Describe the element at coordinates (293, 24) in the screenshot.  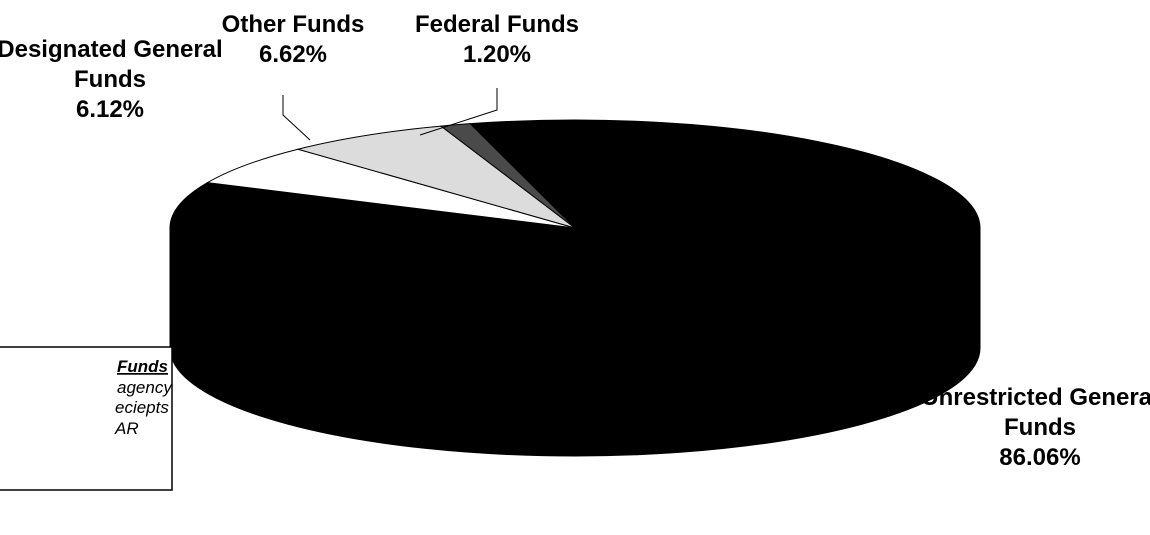
I see `slice-name: Other Funds` at that location.